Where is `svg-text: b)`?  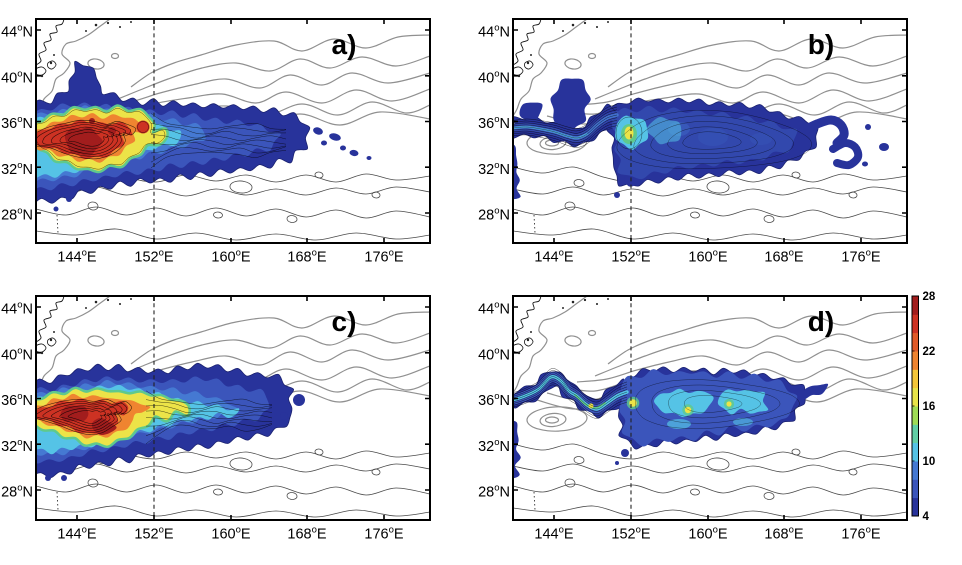
svg-text: b) is located at coordinates (821, 44).